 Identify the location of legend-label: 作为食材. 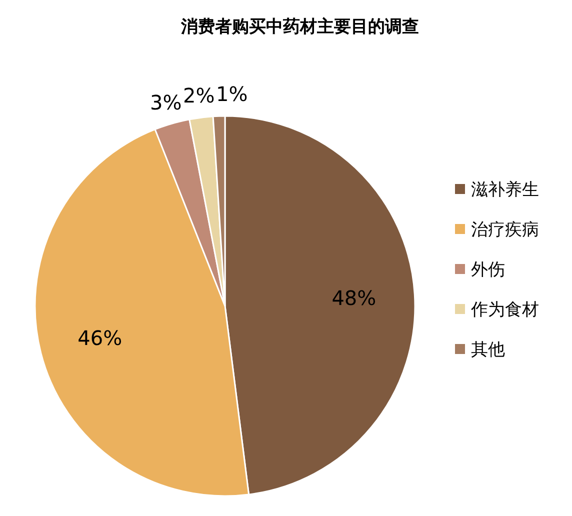
(504, 310).